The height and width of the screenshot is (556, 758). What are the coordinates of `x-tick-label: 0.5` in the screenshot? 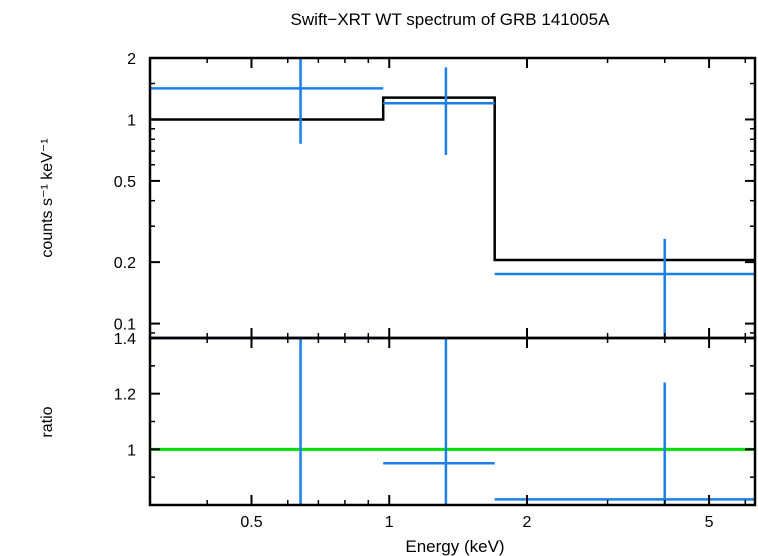 It's located at (251, 522).